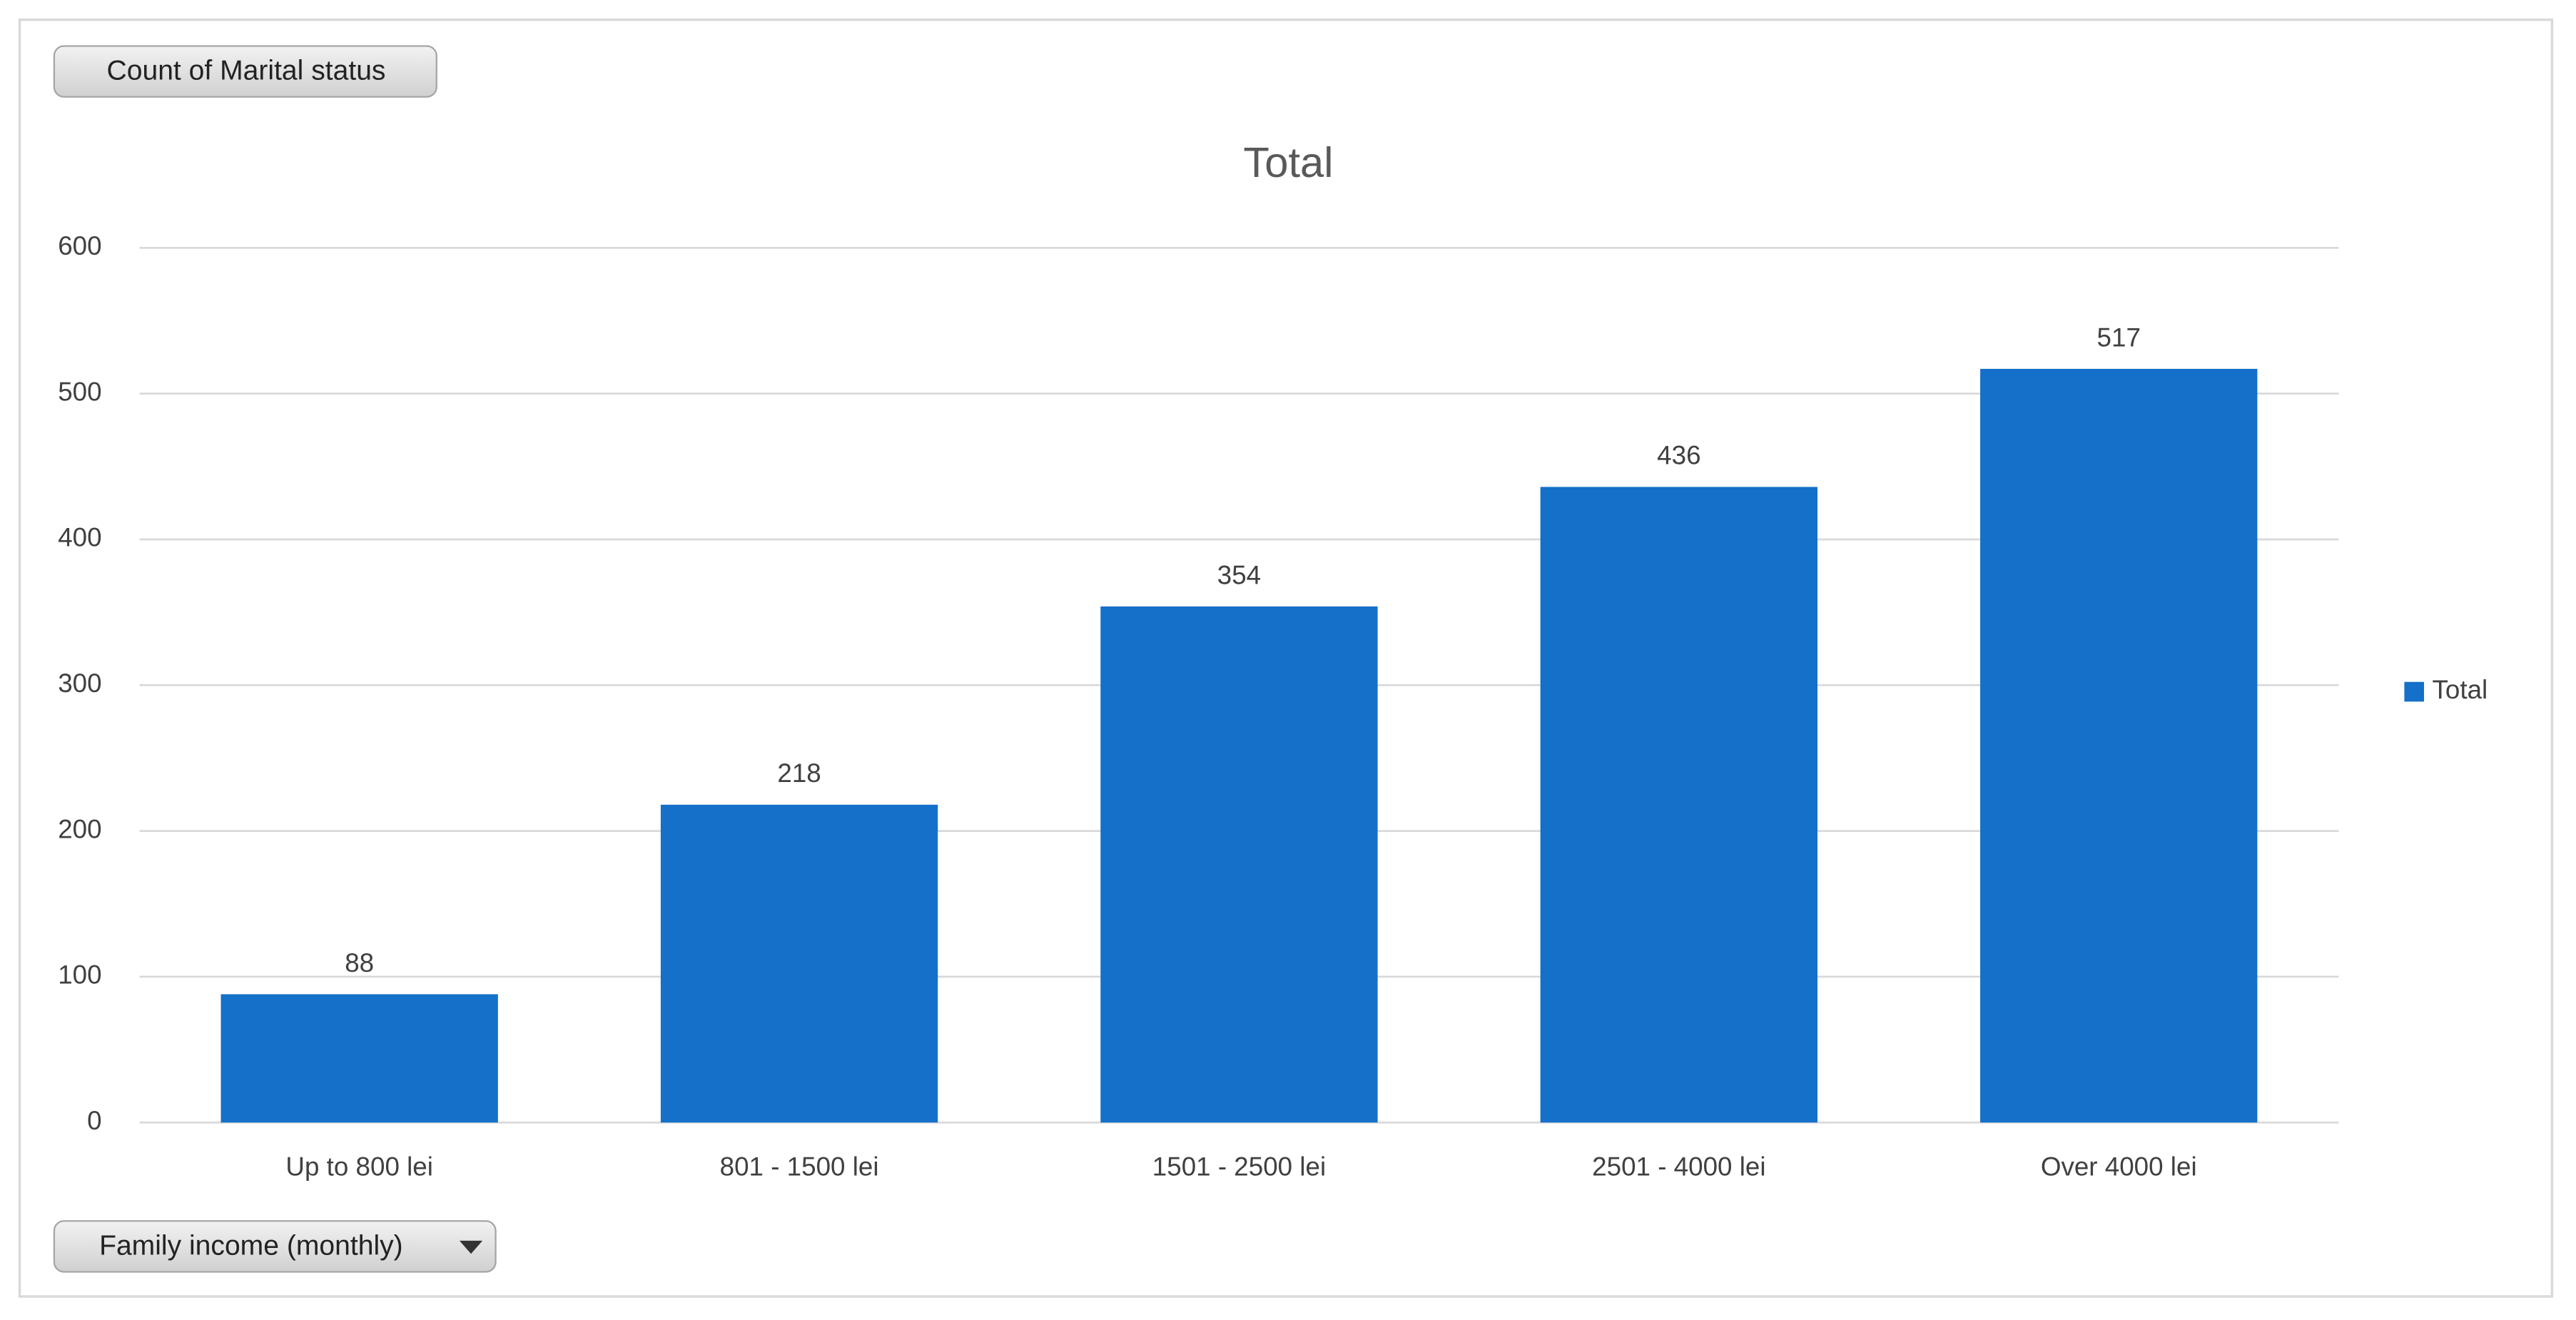 The image size is (2576, 1320). I want to click on x-tick-label: Up to 800 lei, so click(359, 1166).